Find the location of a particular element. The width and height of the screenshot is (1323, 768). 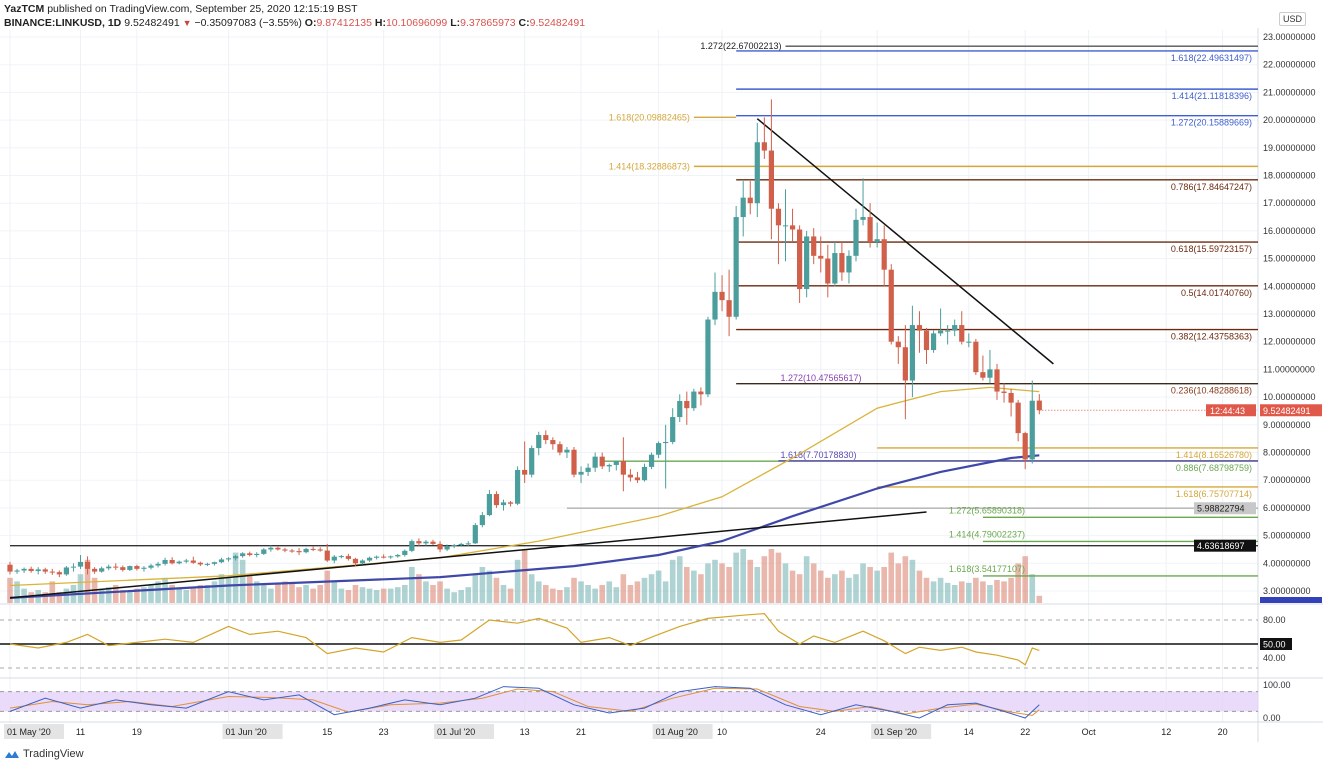

open-label: O: is located at coordinates (310, 23).